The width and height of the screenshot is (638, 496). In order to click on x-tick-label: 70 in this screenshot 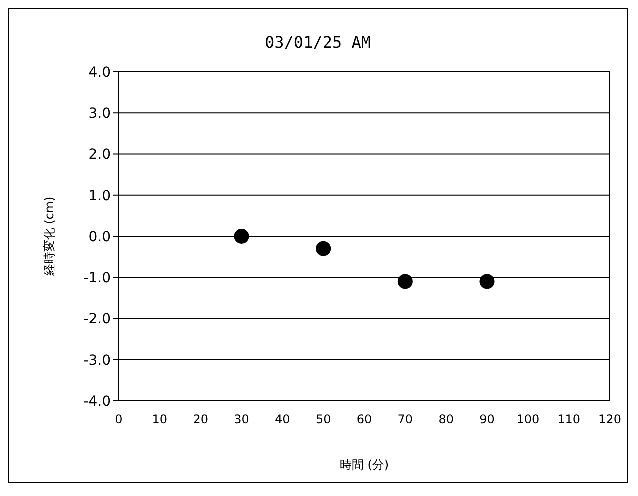, I will do `click(406, 419)`.